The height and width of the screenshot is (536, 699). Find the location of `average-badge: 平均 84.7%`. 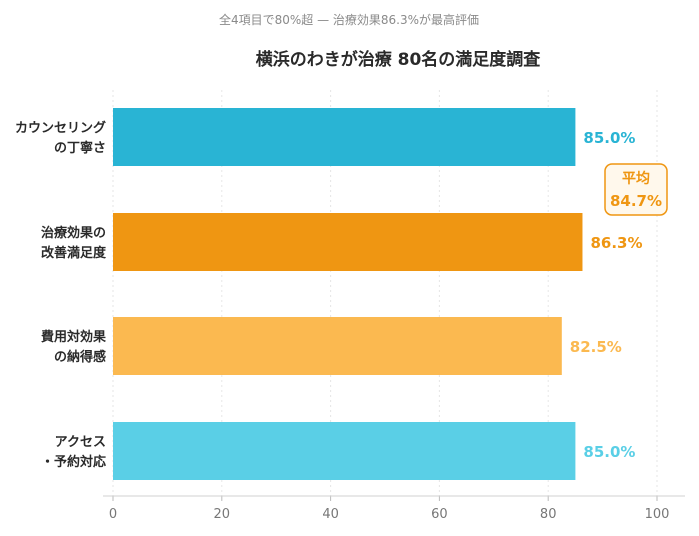

average-badge: 平均 84.7% is located at coordinates (636, 189).